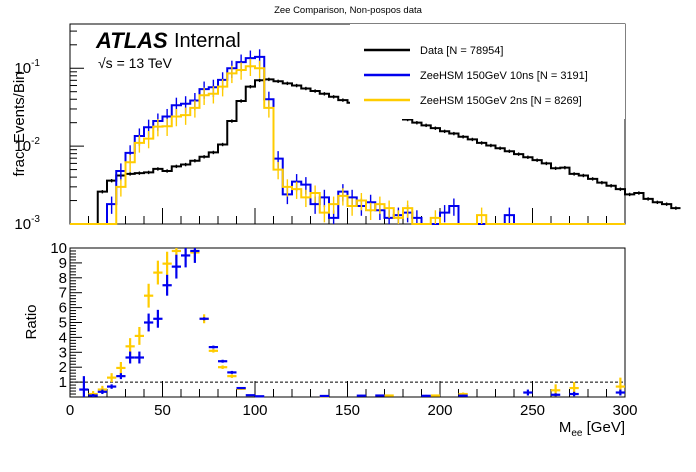 The height and width of the screenshot is (472, 696). Describe the element at coordinates (348, 10) in the screenshot. I see `chart-title: Zee Comparison, Non-pospos data` at that location.